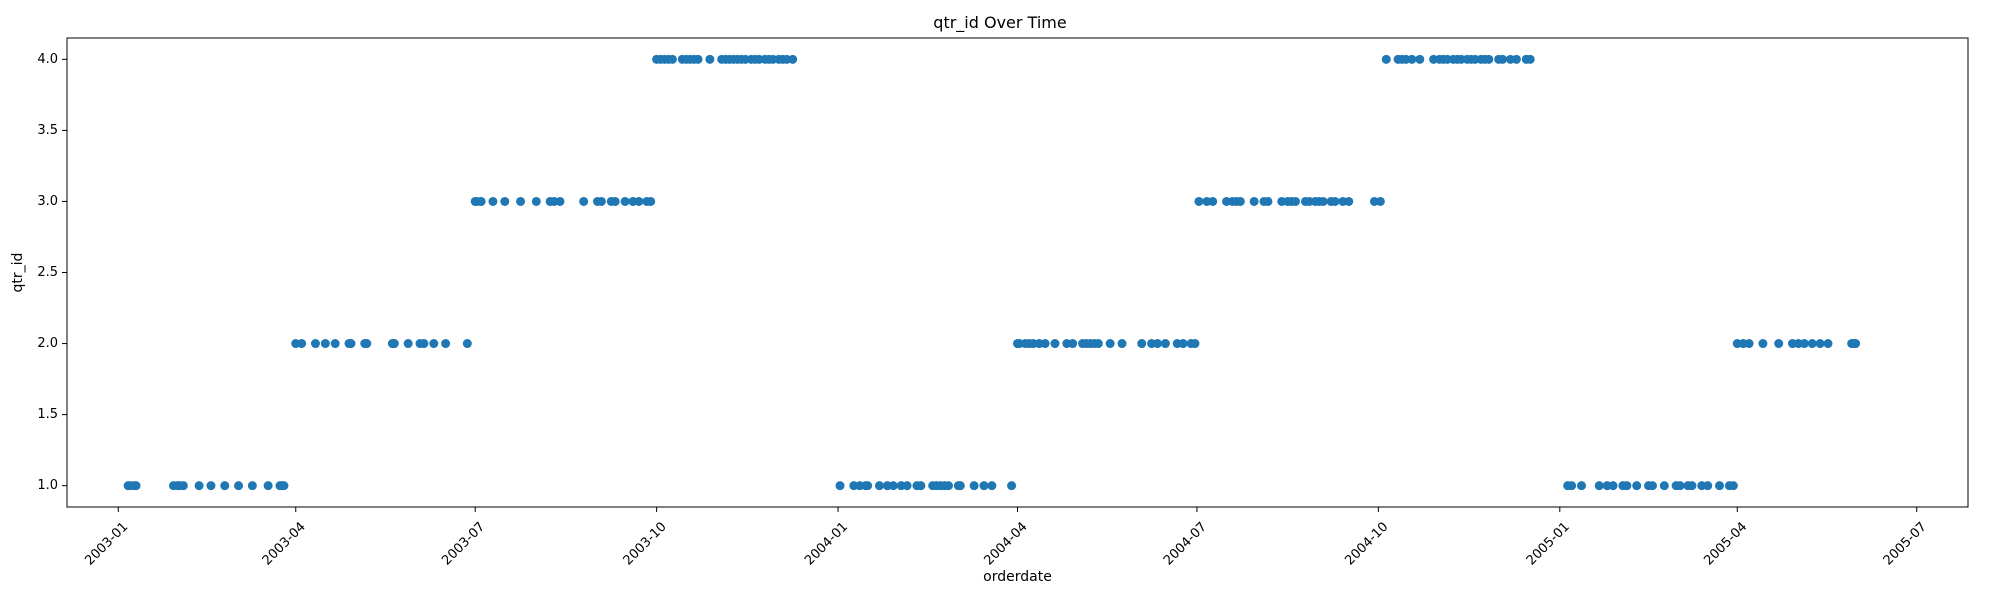 The width and height of the screenshot is (2000, 604). What do you see at coordinates (47, 272) in the screenshot?
I see `y-tick-label: 2.5` at bounding box center [47, 272].